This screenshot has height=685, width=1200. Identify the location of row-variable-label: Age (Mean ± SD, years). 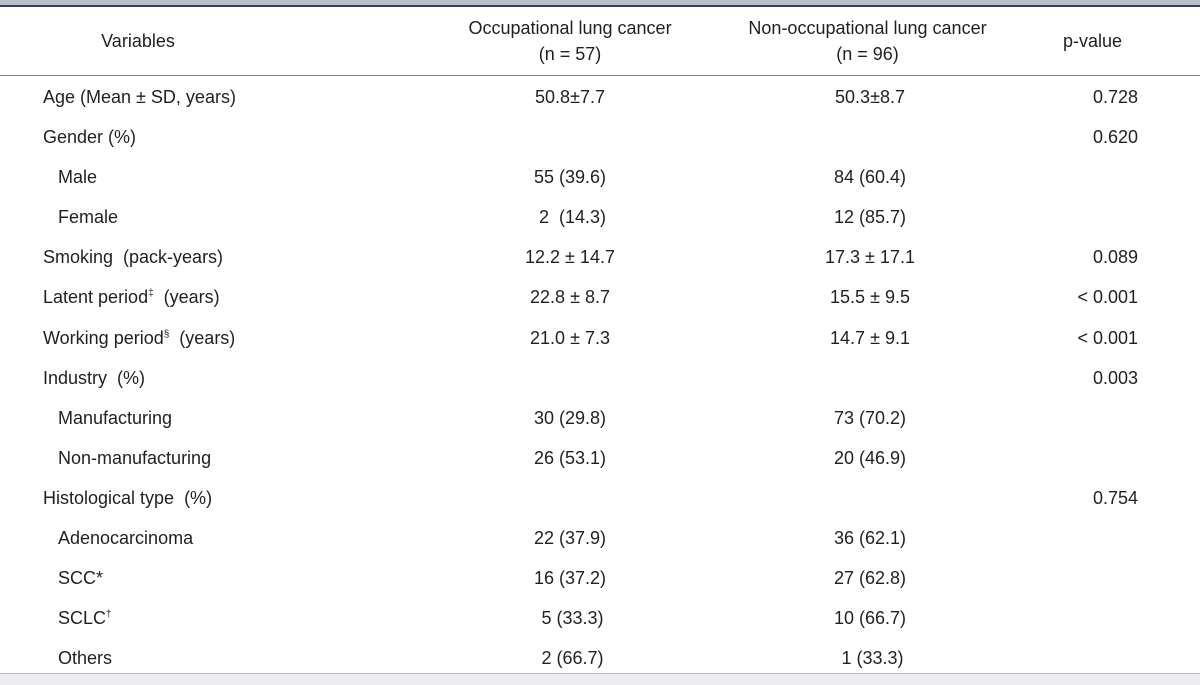
(139, 97).